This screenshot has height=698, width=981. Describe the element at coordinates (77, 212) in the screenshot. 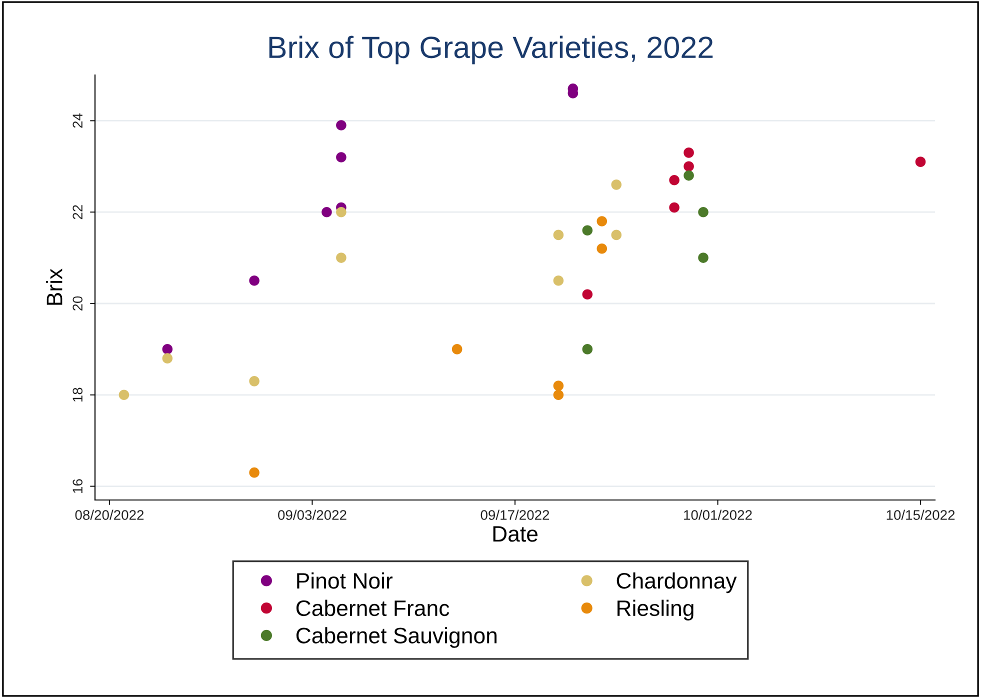

I see `y-tick-label: 22` at that location.